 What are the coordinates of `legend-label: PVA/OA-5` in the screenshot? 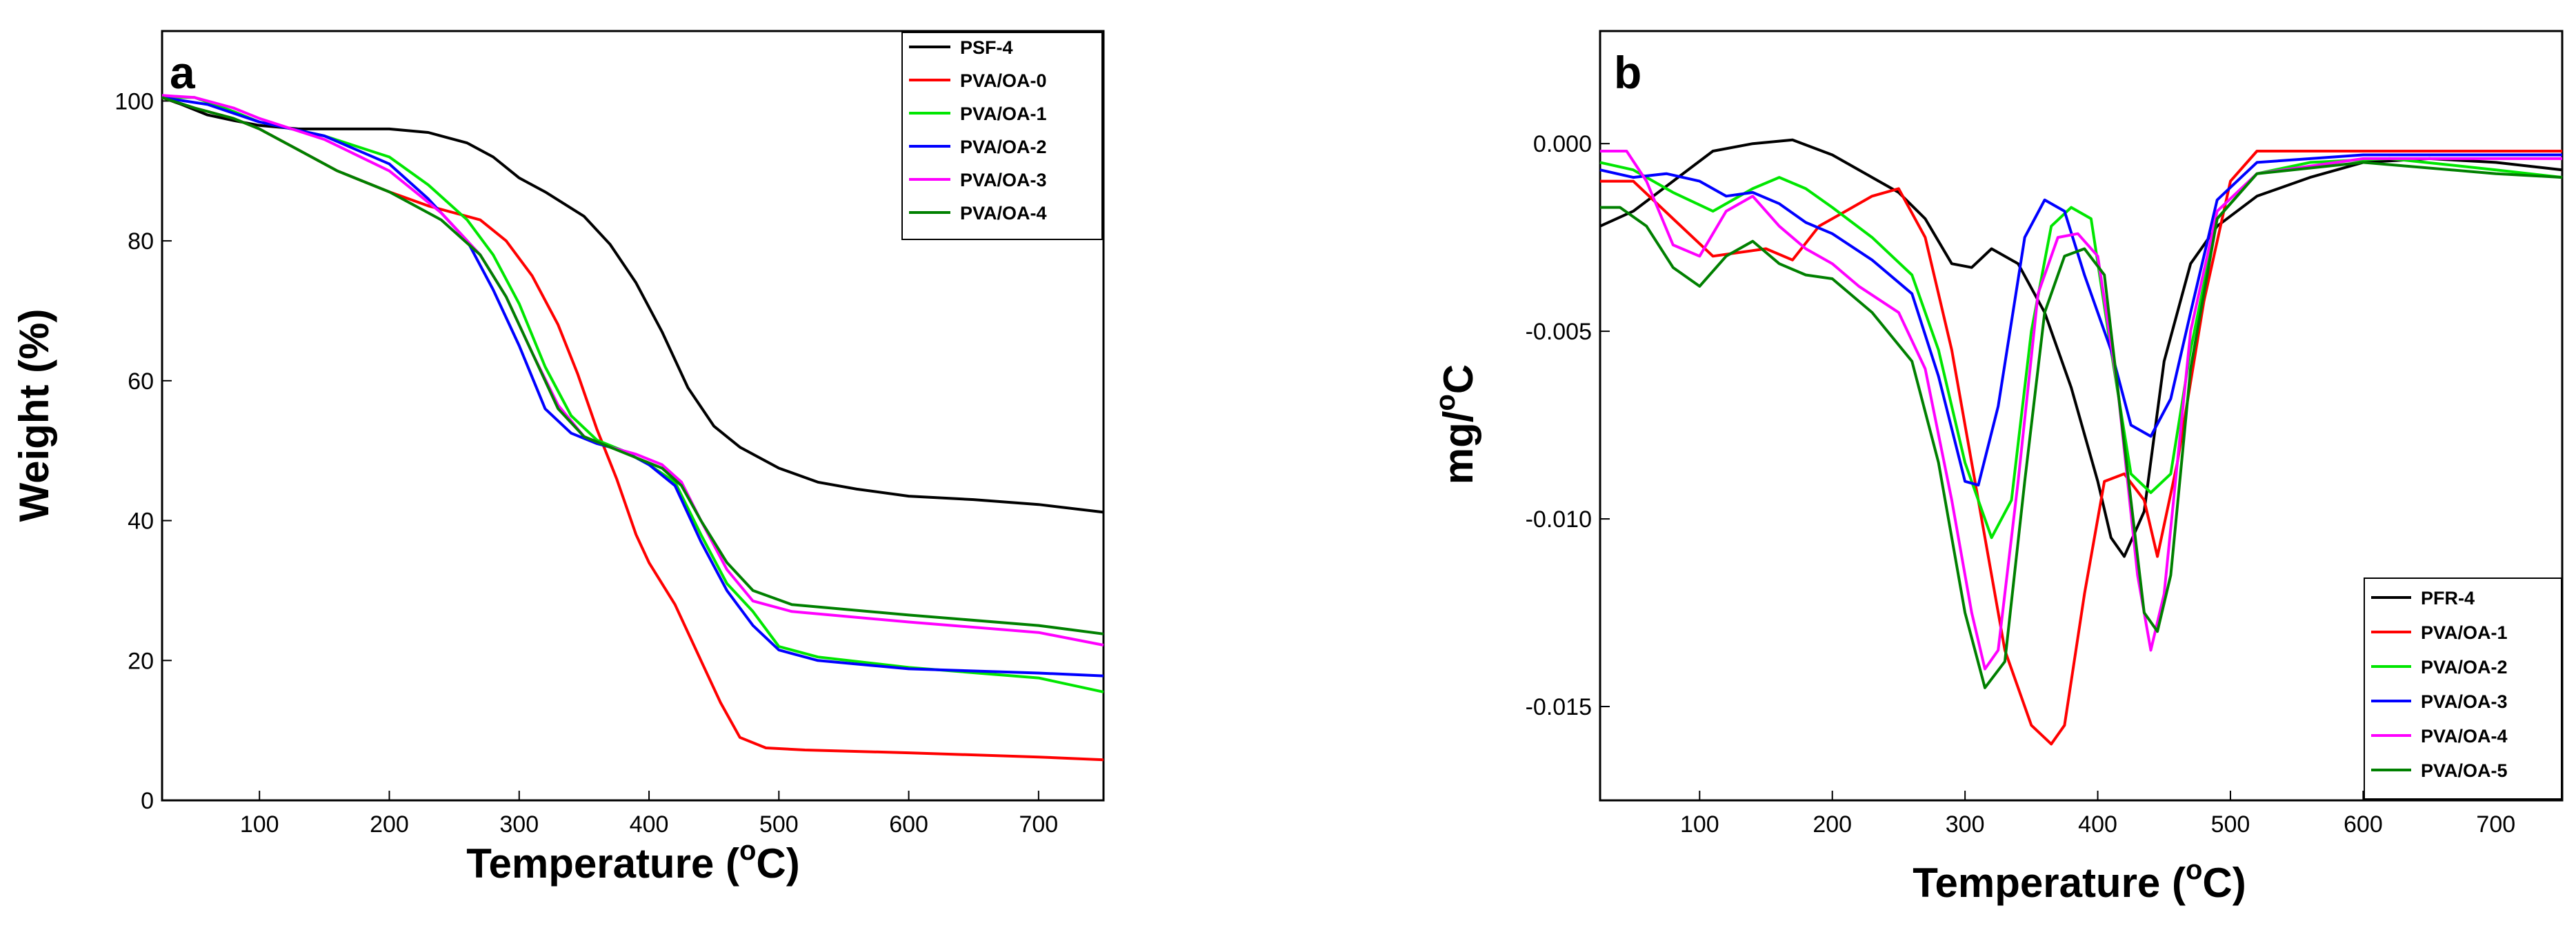 It's located at (2464, 771).